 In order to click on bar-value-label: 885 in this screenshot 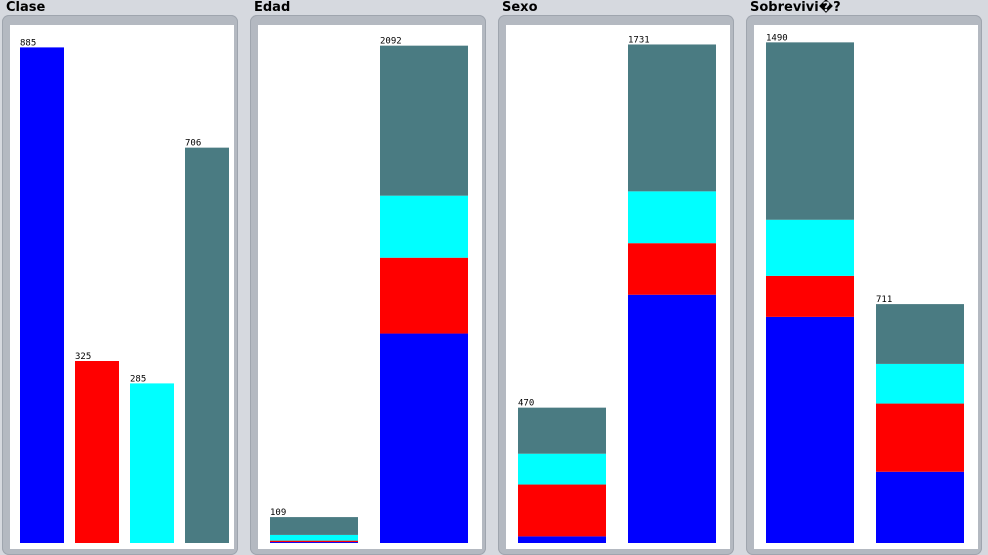, I will do `click(28, 43)`.